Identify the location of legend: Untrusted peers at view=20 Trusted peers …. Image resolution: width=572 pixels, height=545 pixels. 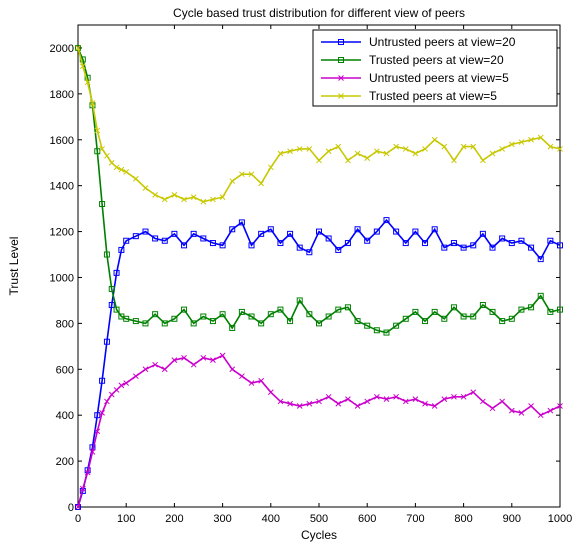
(435, 68).